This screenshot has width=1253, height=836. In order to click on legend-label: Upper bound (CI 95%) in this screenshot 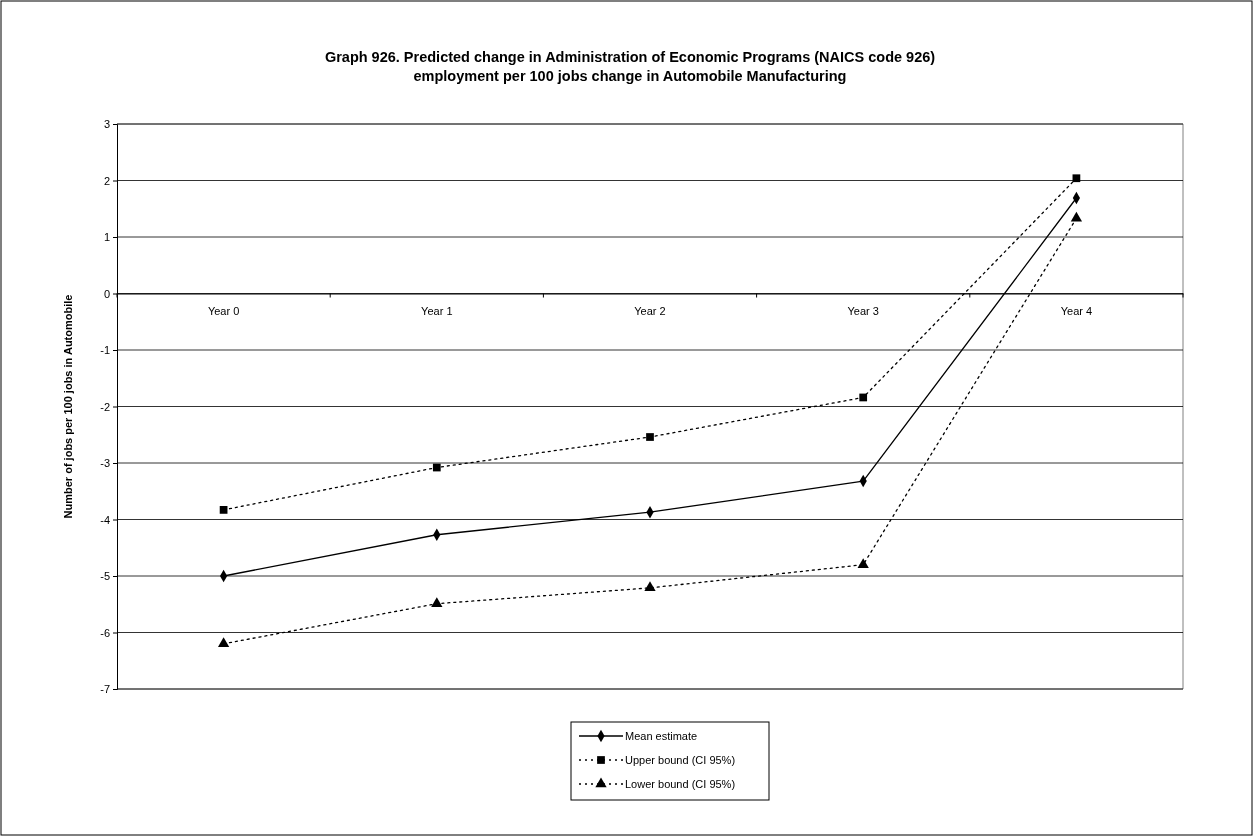, I will do `click(680, 760)`.